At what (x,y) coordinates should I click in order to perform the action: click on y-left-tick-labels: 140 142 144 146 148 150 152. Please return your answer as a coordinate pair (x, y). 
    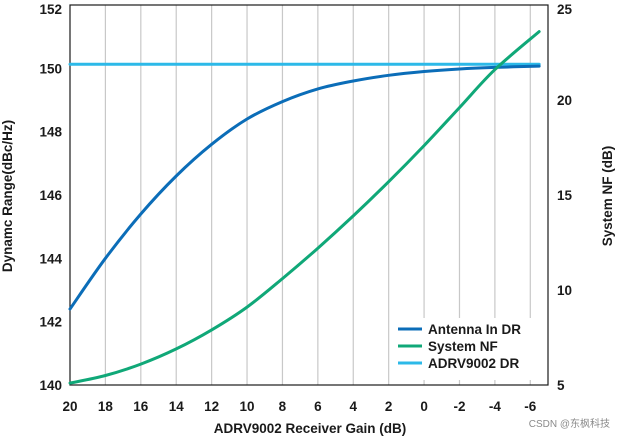
    Looking at the image, I should click on (50, 197).